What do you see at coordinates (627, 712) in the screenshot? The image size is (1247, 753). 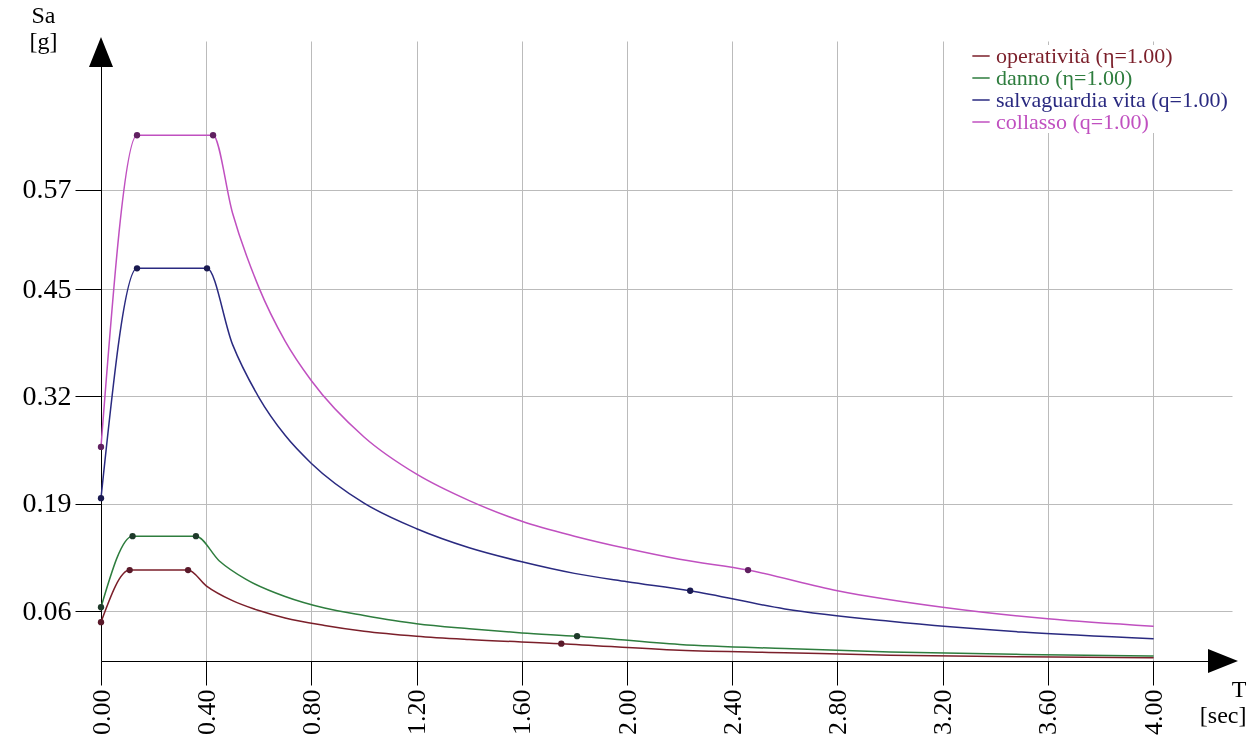 I see `x-tick-label: 2.00` at bounding box center [627, 712].